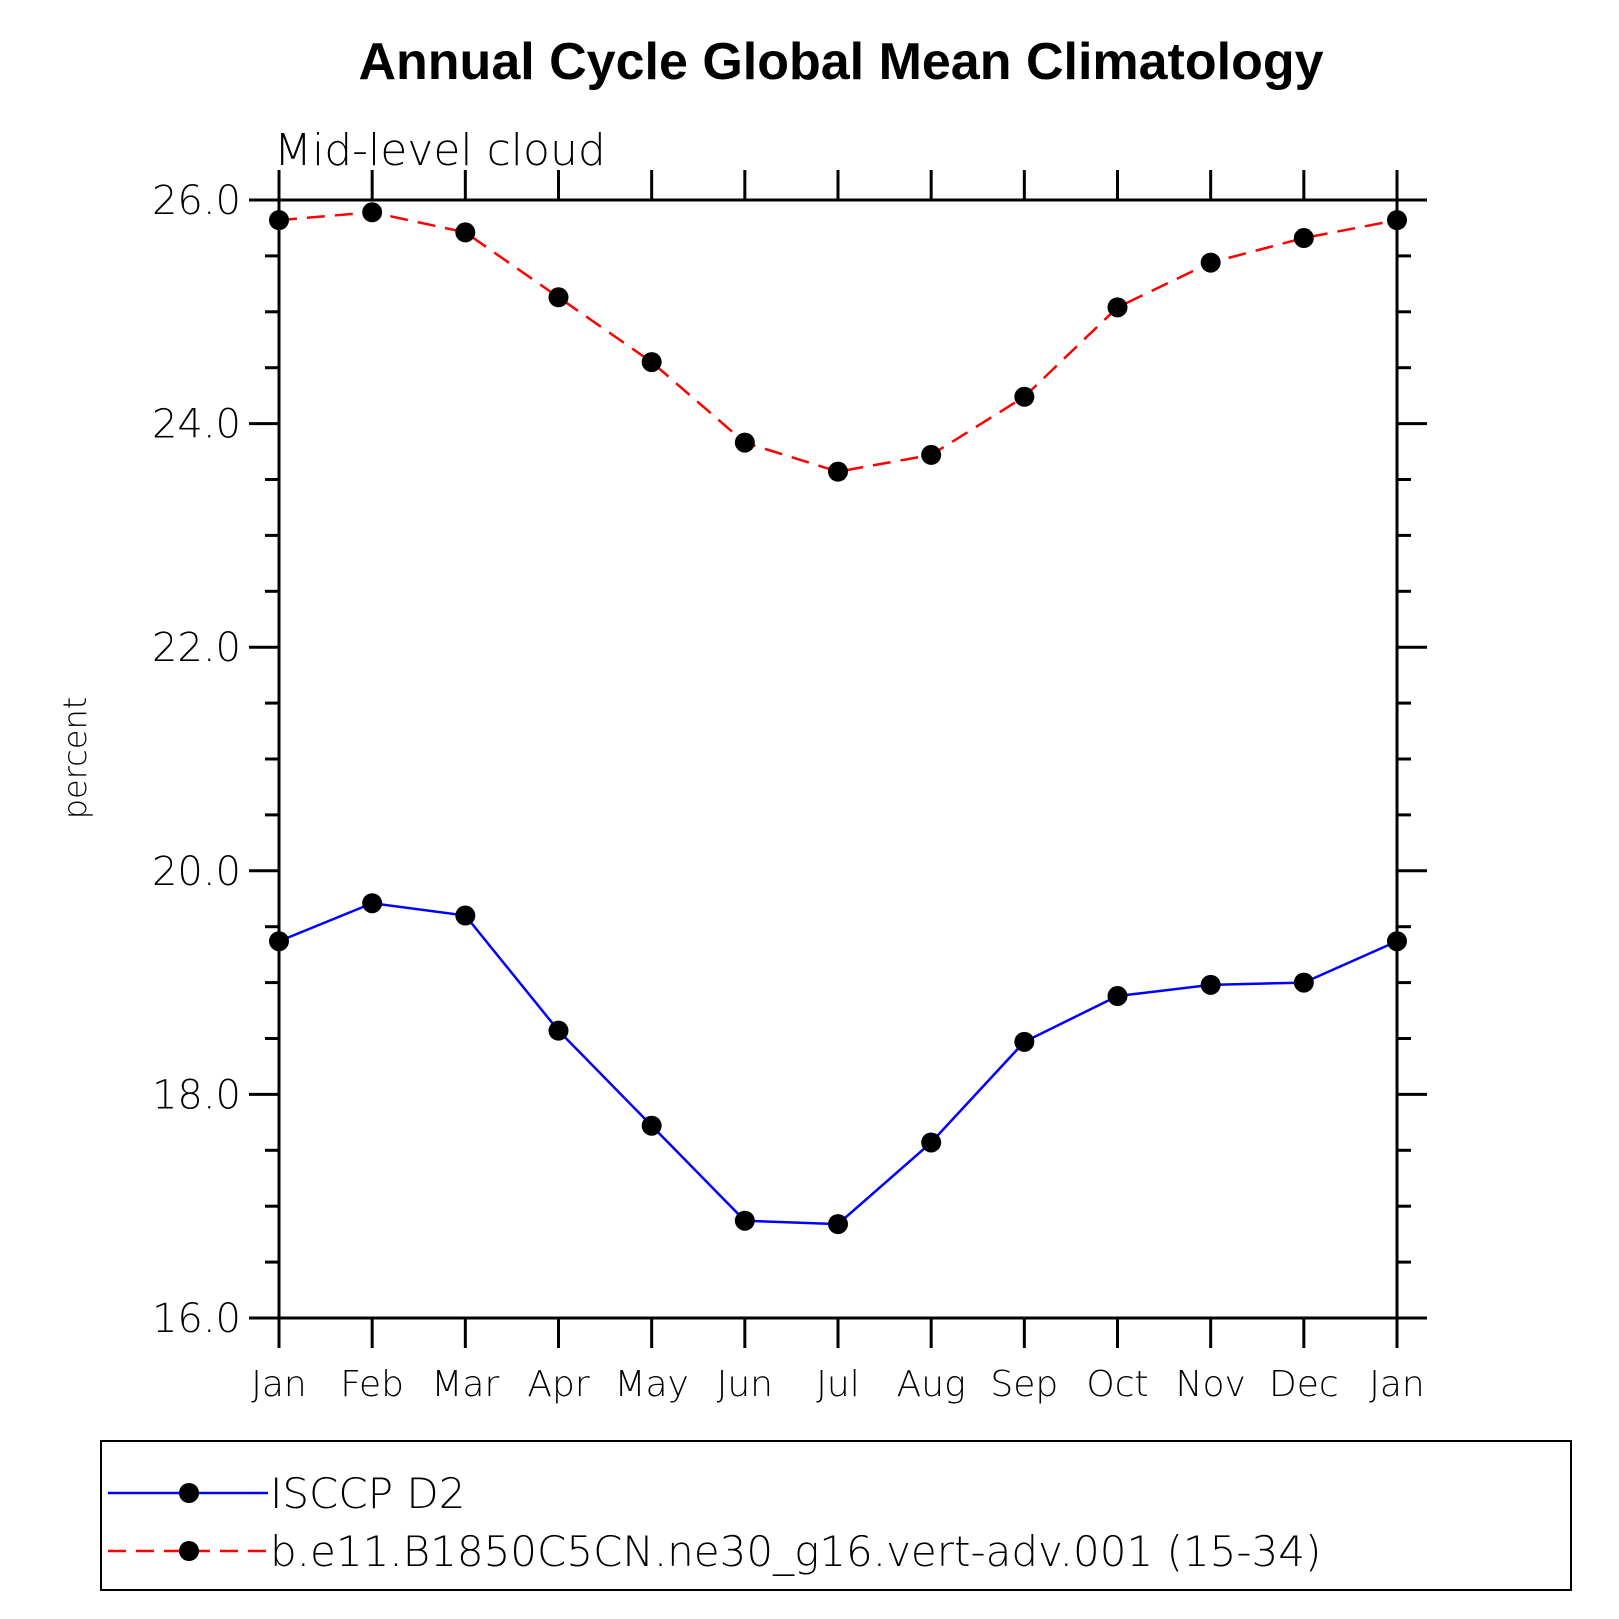 This screenshot has height=1619, width=1619. I want to click on y-tick-label: 24.0, so click(196, 425).